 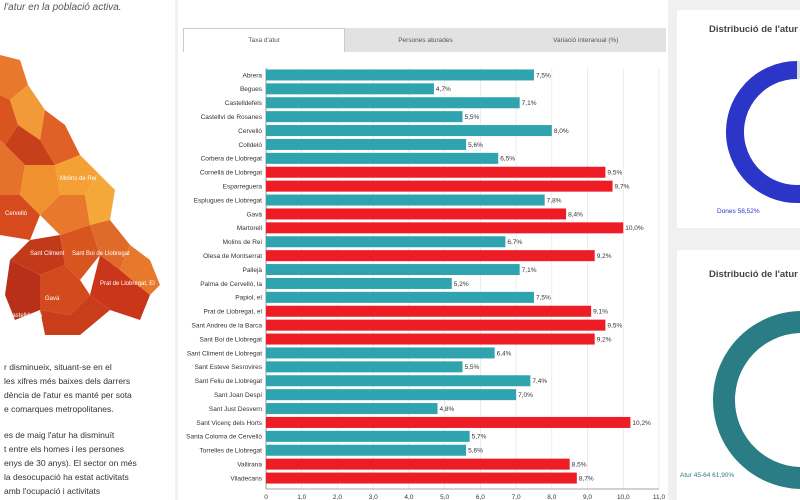 What do you see at coordinates (614, 173) in the screenshot?
I see `data-label: 9,5%` at bounding box center [614, 173].